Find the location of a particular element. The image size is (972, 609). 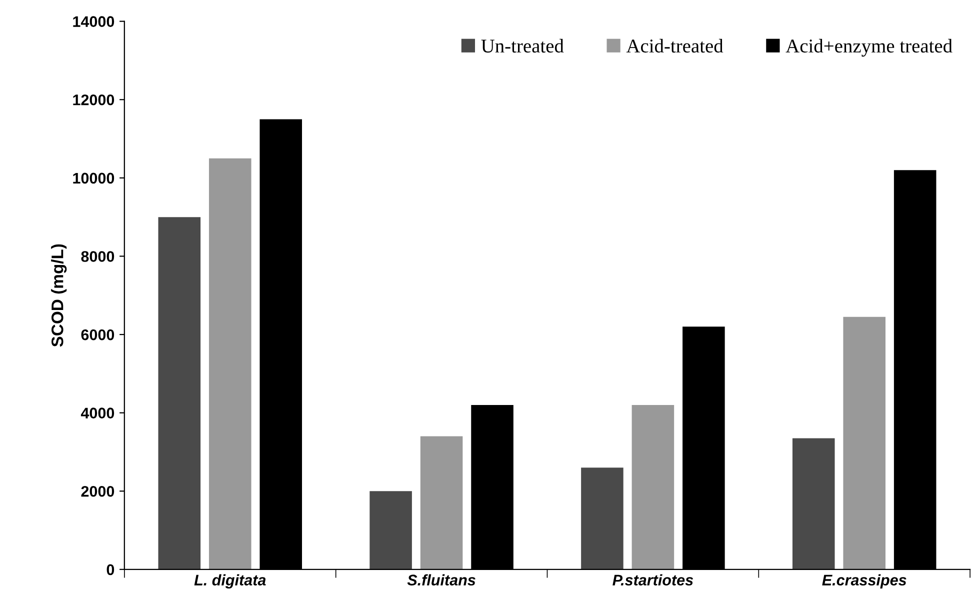

legend-label: Un-treated is located at coordinates (522, 45).